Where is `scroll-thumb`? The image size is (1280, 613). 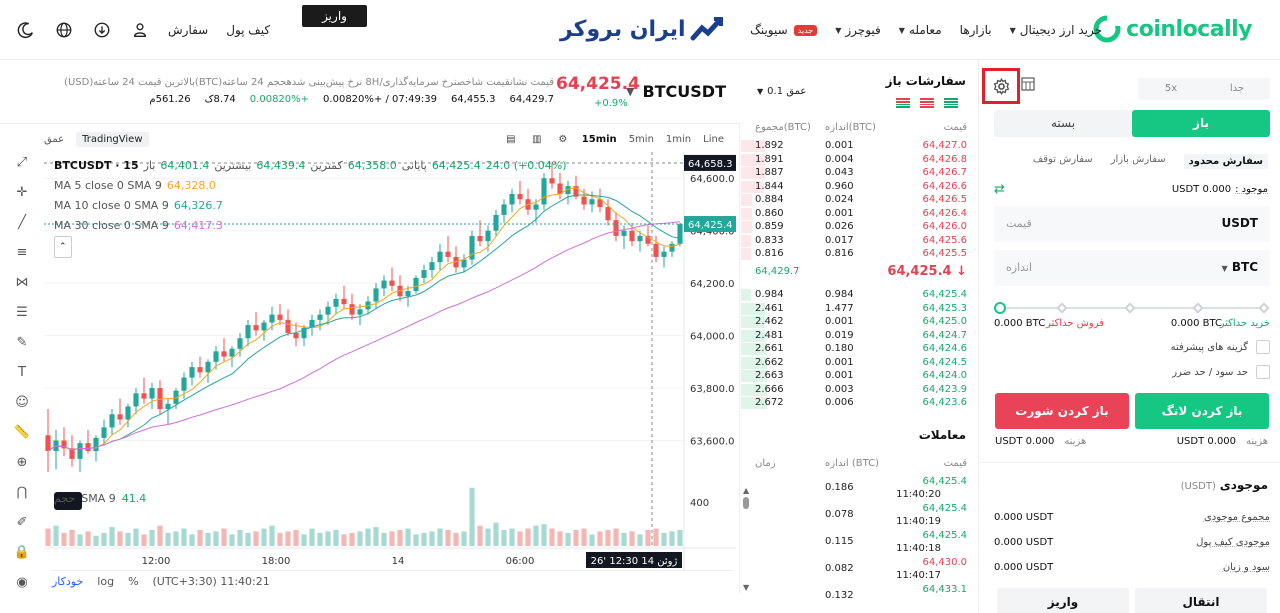
scroll-thumb is located at coordinates (746, 503).